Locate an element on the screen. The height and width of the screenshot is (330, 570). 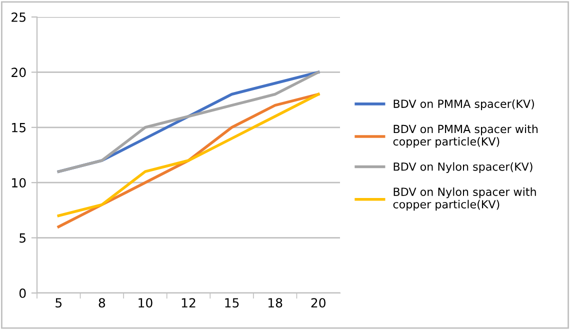
x-tick-label: 20 is located at coordinates (318, 303).